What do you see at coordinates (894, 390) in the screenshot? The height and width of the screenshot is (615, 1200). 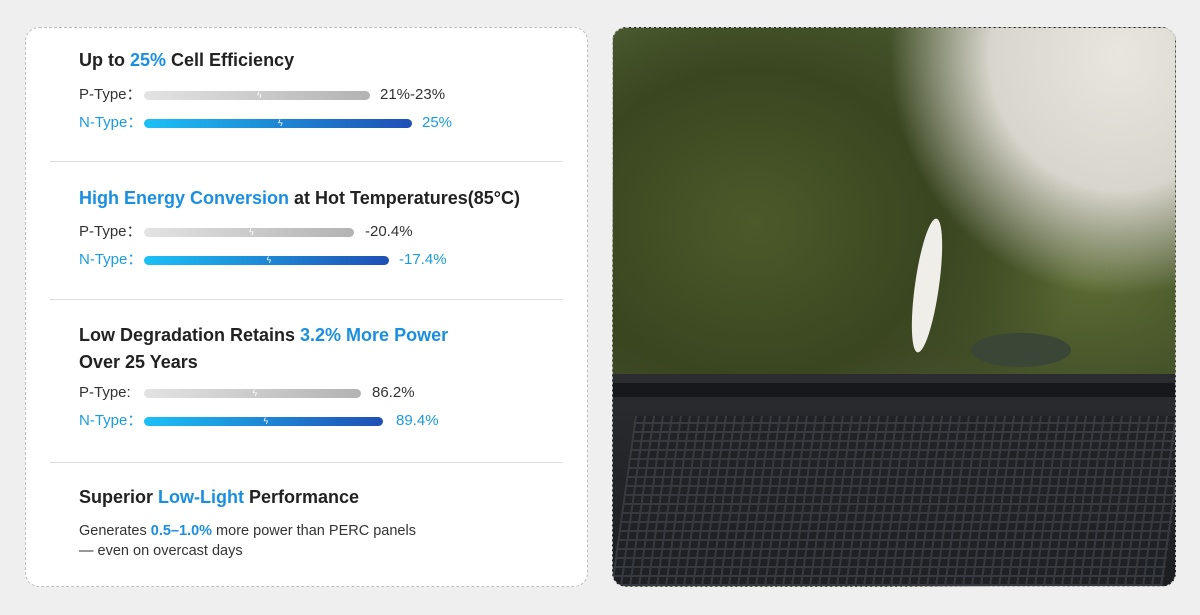 I see `rail` at bounding box center [894, 390].